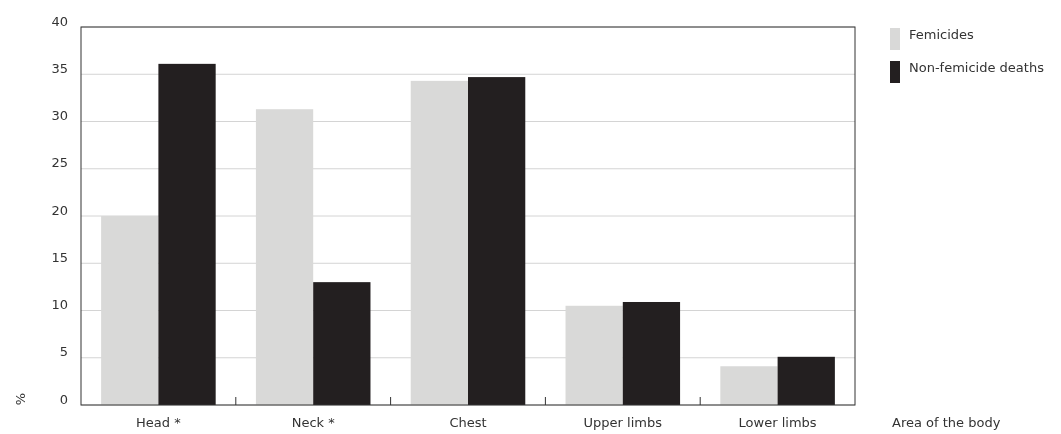  What do you see at coordinates (59, 163) in the screenshot?
I see `y-tick-label: 25` at bounding box center [59, 163].